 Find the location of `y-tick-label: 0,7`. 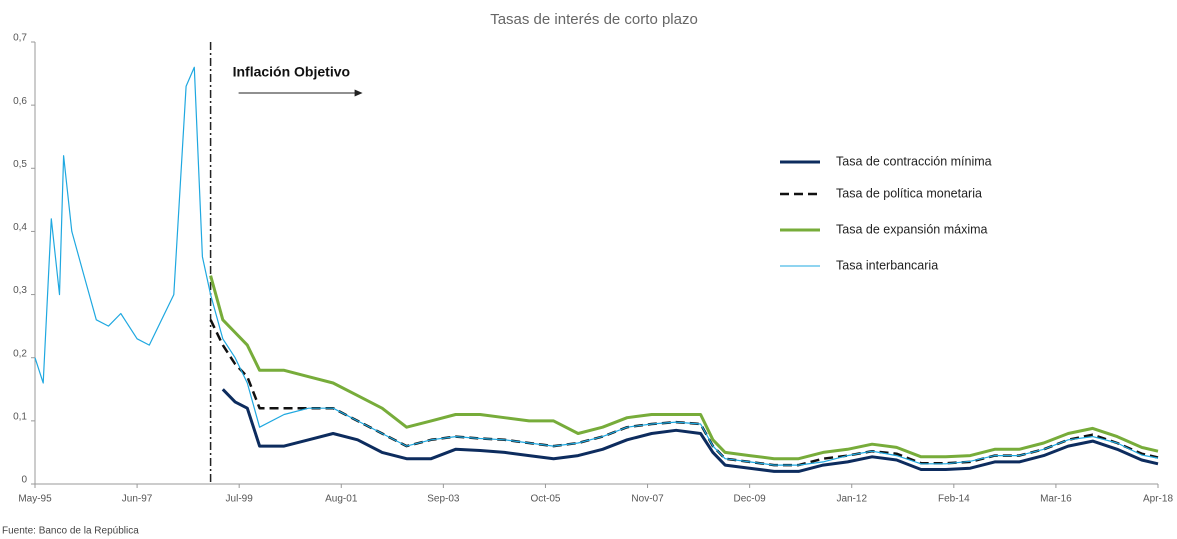

y-tick-label: 0,7 is located at coordinates (20, 38).